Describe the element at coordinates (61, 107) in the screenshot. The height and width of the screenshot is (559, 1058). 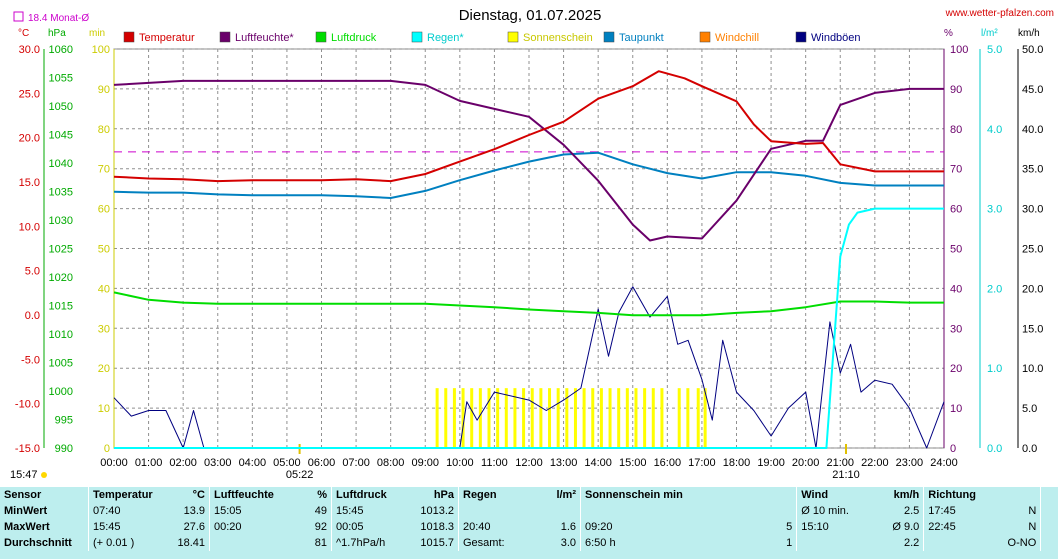
I see `pressure-tick-label: 1050` at that location.